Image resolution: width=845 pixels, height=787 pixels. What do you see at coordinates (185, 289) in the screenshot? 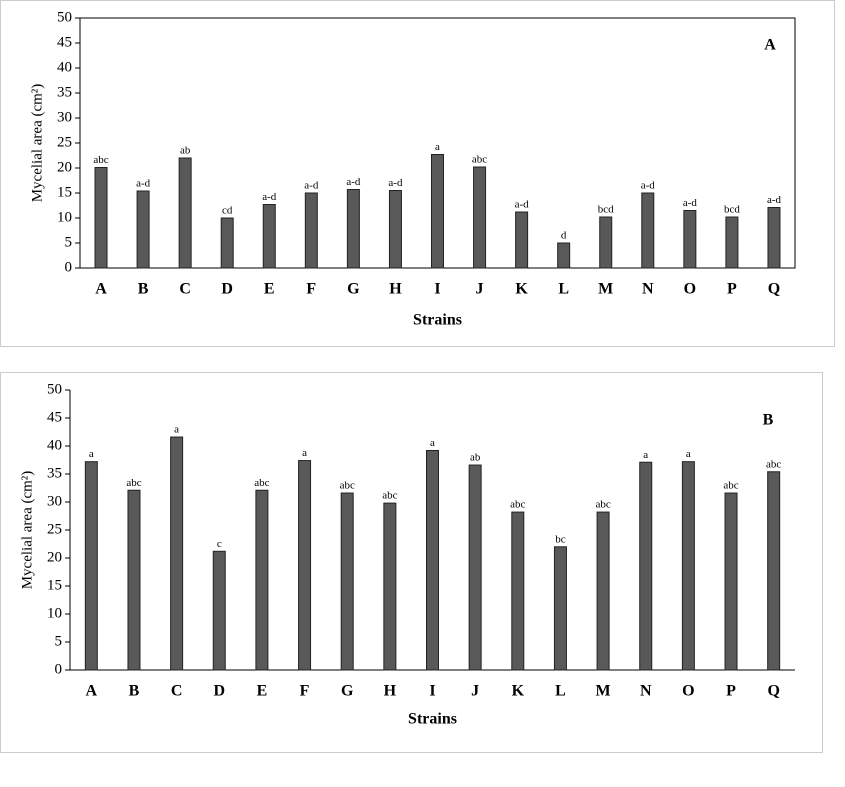
I see `x-tick-label: C` at bounding box center [185, 289].